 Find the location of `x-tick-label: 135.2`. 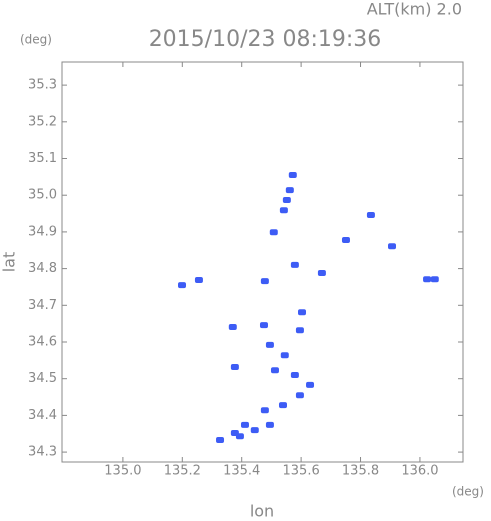

x-tick-label: 135.2 is located at coordinates (182, 471).